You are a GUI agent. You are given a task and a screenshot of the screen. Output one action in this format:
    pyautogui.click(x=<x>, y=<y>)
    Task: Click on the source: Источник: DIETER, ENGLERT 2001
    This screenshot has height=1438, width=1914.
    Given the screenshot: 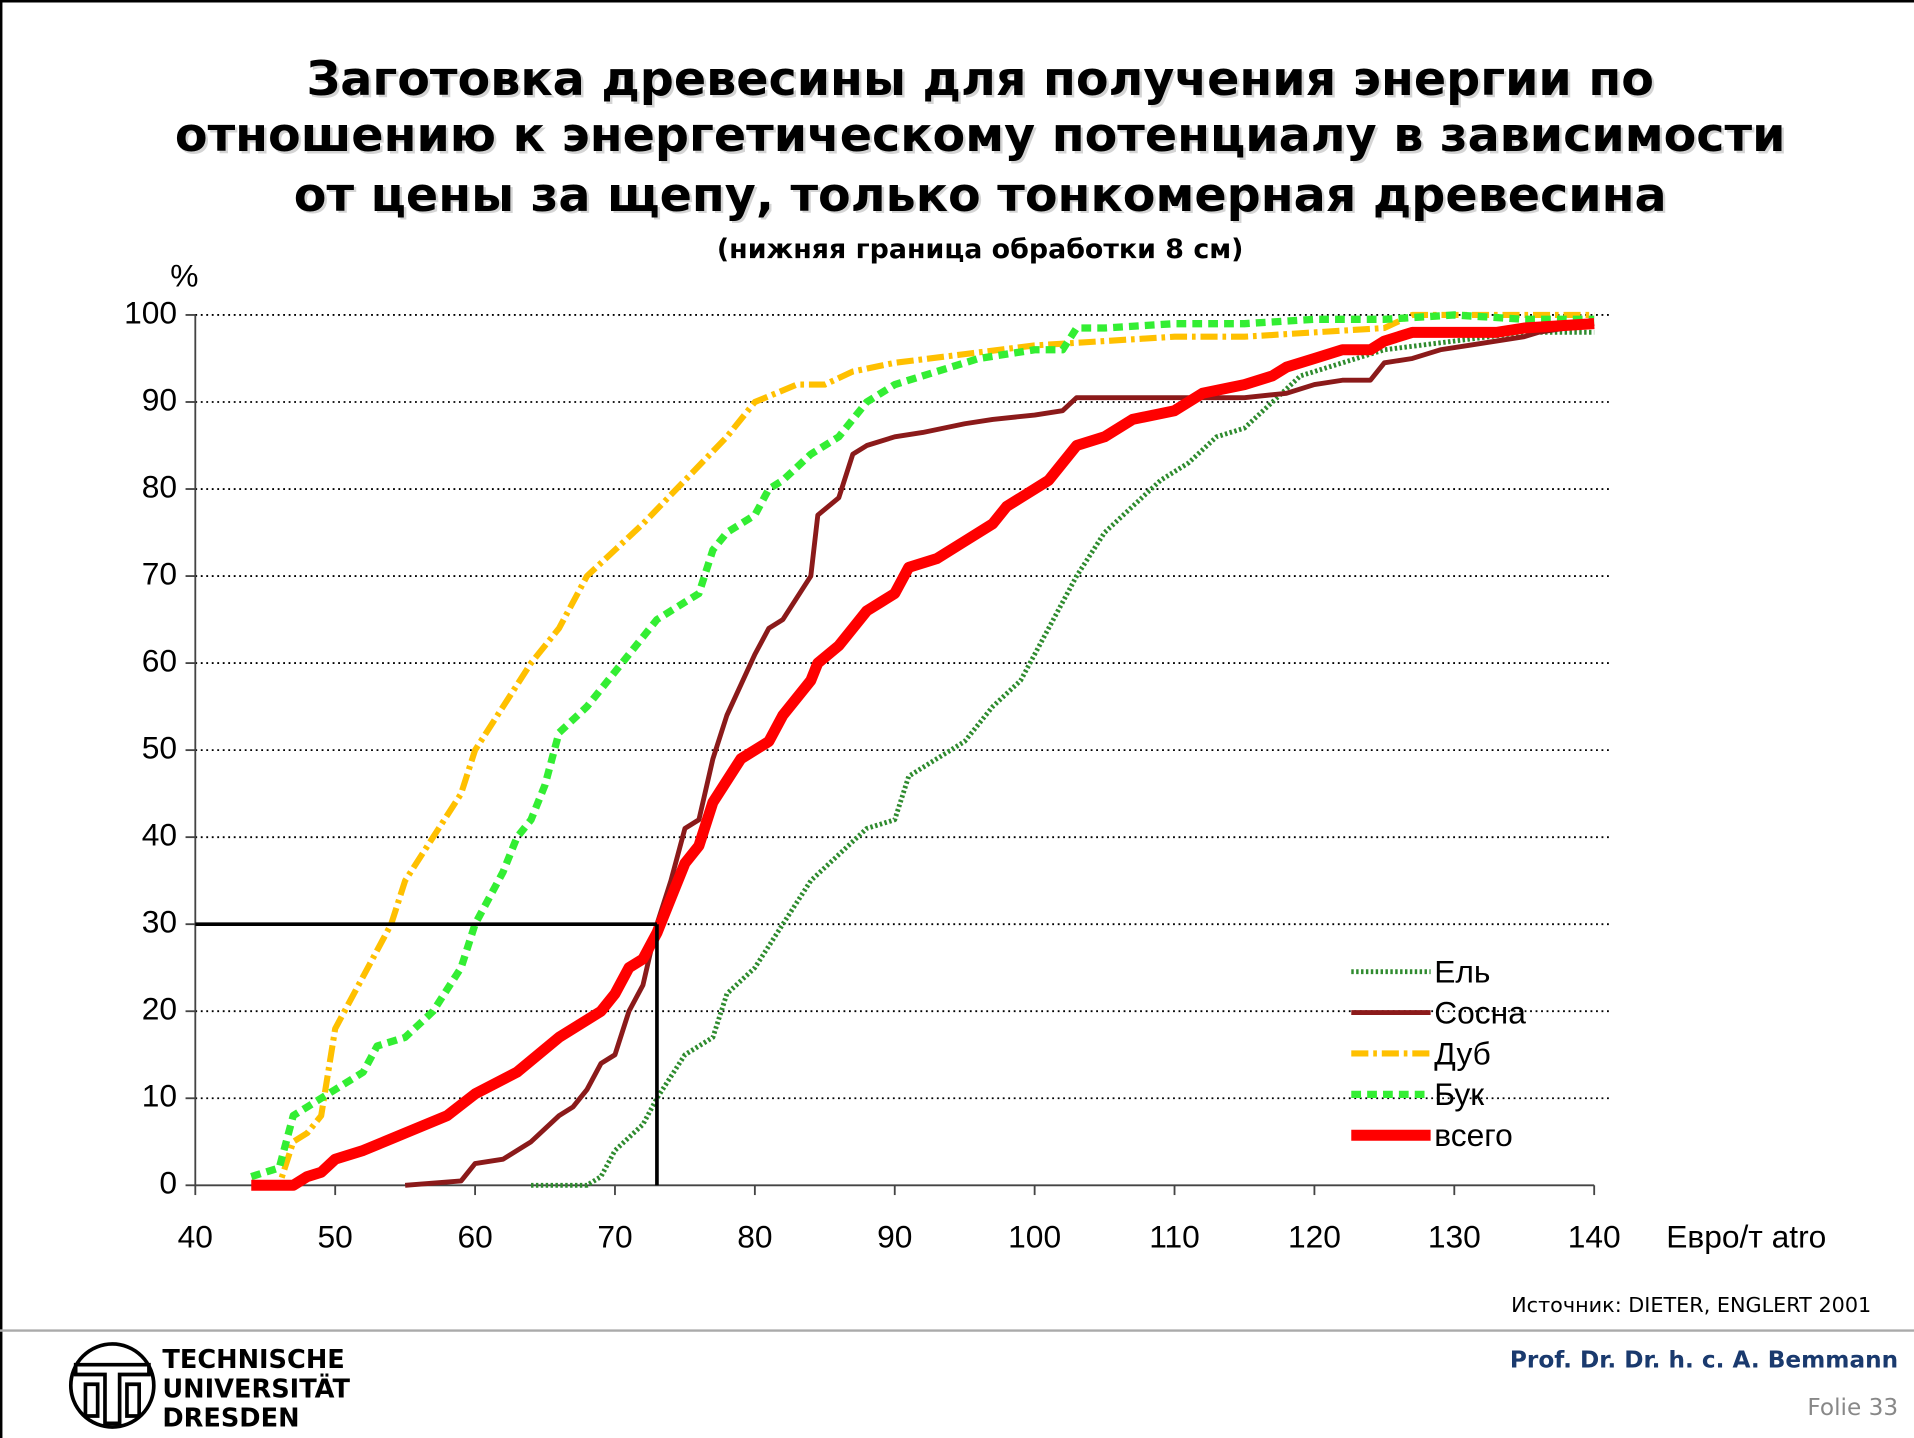 What is the action you would take?
    pyautogui.click(x=1691, y=1305)
    